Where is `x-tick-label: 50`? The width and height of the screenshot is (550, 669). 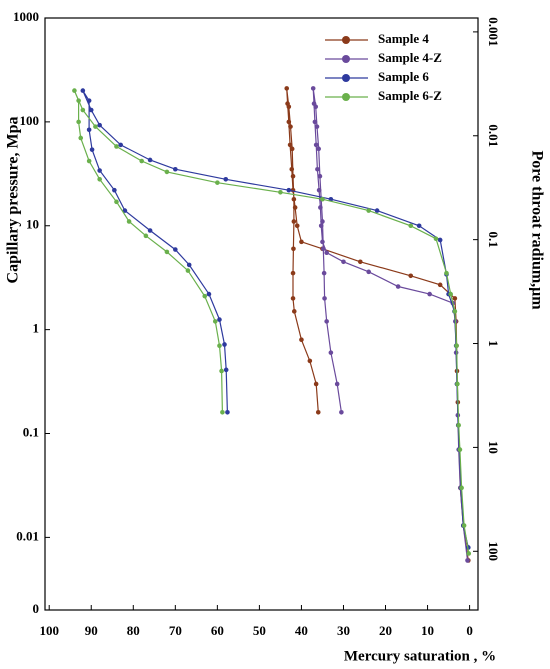 x-tick-label: 50 is located at coordinates (259, 630).